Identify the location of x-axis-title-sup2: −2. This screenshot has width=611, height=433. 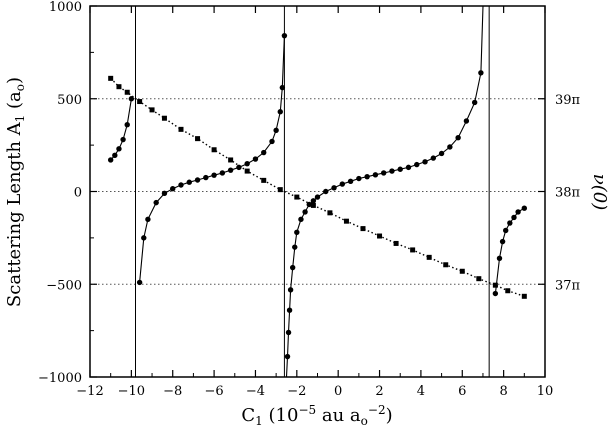
(377, 410).